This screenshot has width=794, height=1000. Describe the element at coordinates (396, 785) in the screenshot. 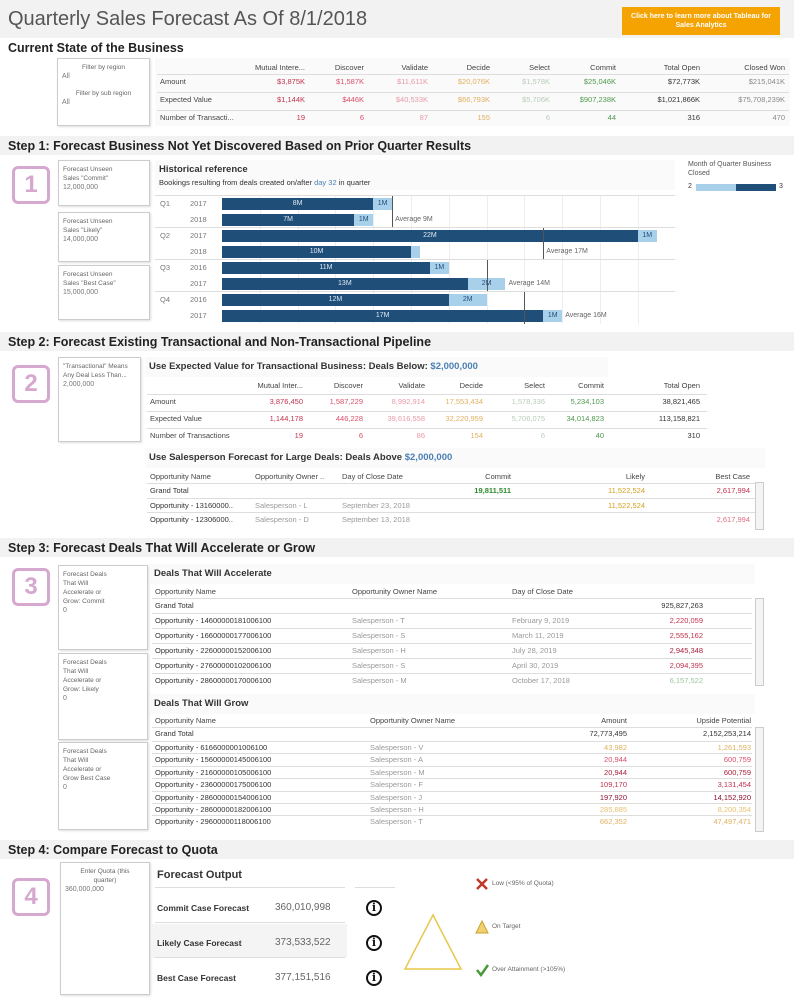

I see `owner-name: Salesperson - F` at that location.